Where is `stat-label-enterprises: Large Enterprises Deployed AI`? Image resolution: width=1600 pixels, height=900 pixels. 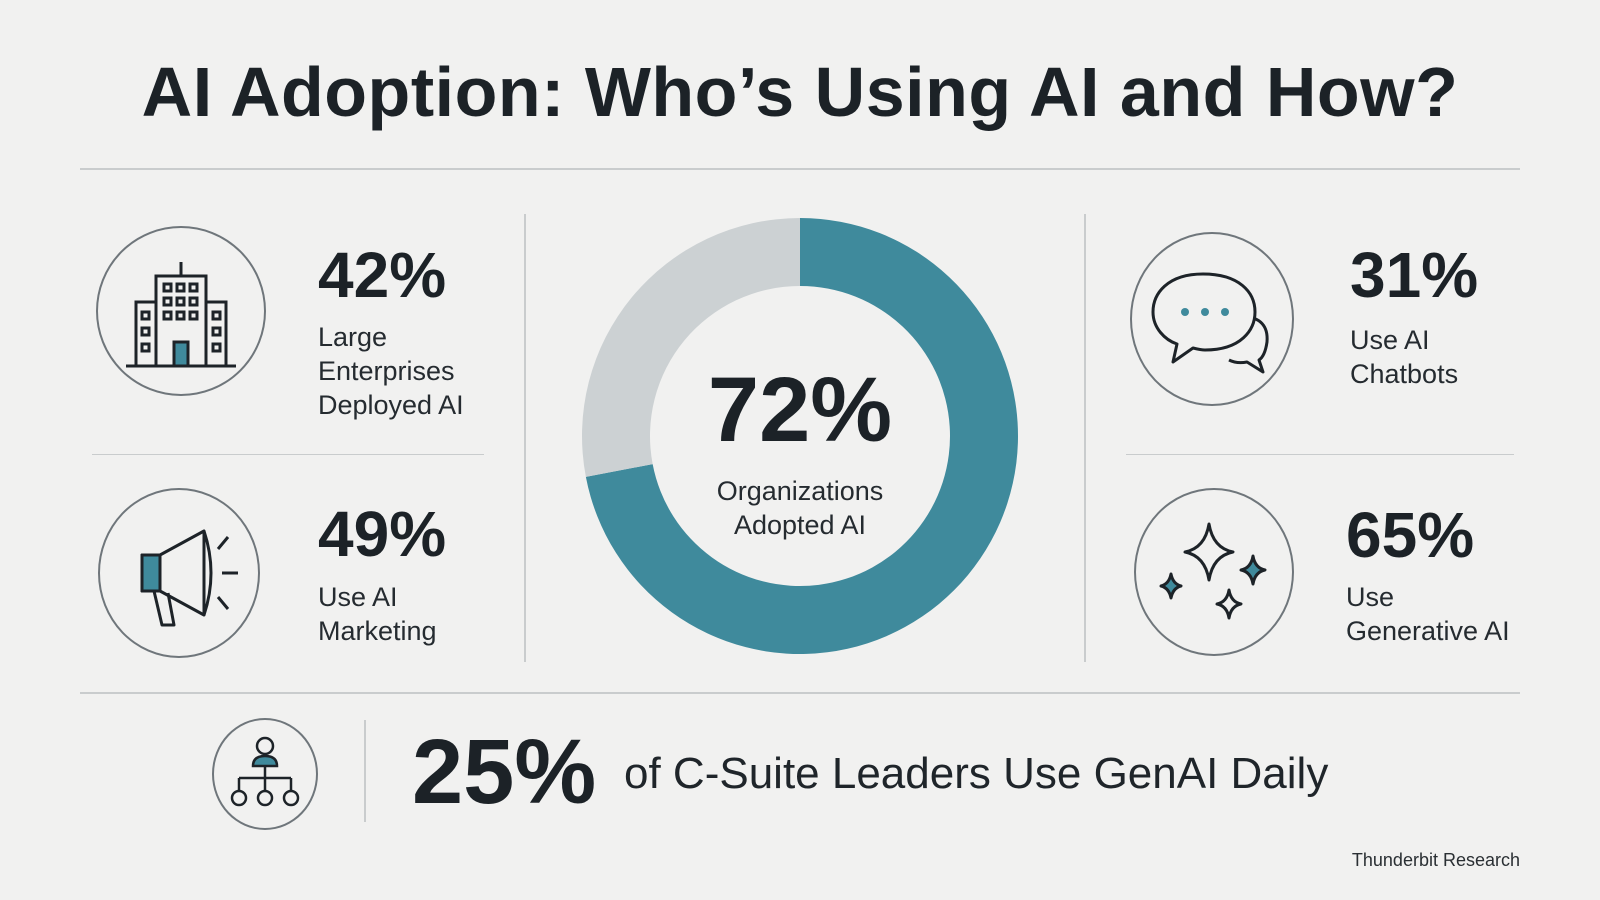
stat-label-enterprises: Large Enterprises Deployed AI is located at coordinates (391, 371).